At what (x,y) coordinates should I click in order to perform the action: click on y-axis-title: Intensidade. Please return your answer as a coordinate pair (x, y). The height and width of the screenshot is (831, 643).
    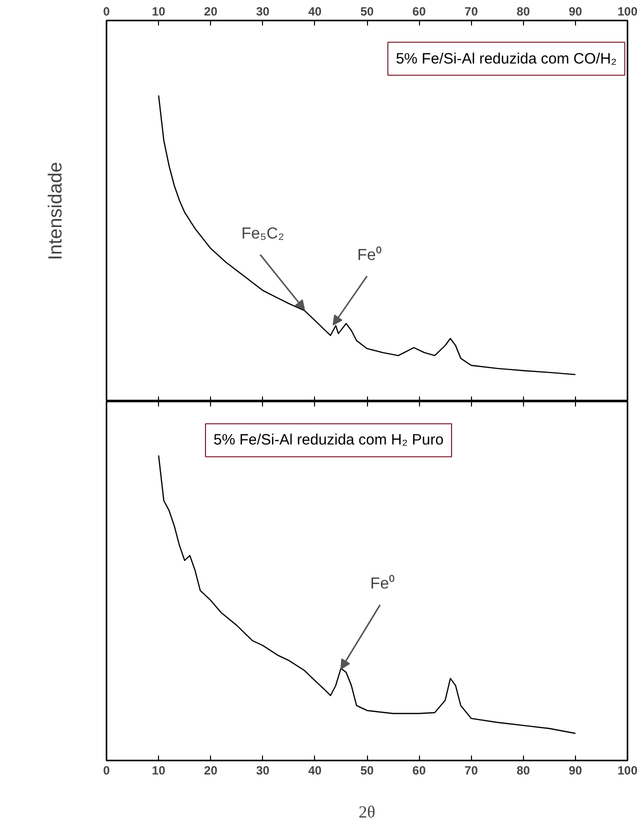
    Looking at the image, I should click on (56, 211).